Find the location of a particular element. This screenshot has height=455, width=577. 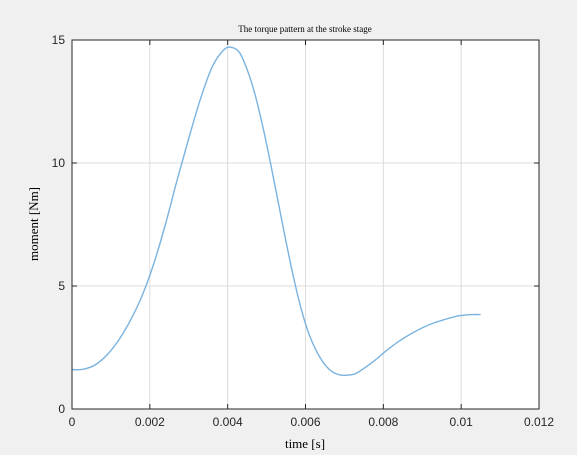

x-tick-label: 0.002 is located at coordinates (150, 422).